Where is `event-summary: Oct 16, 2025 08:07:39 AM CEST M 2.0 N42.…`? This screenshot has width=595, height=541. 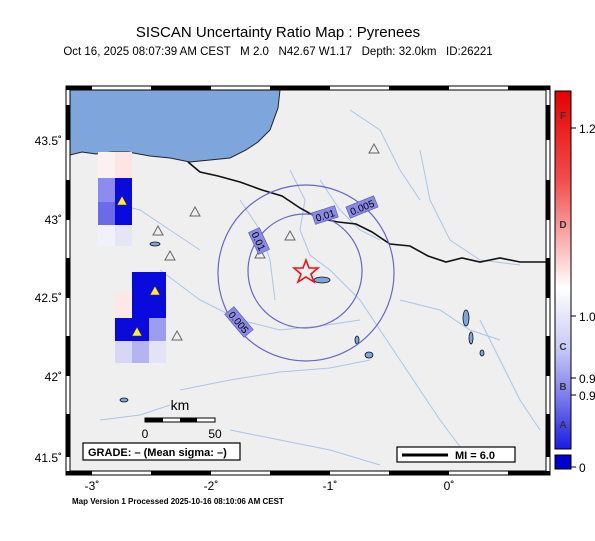
event-summary: Oct 16, 2025 08:07:39 AM CEST M 2.0 N42.… is located at coordinates (278, 52).